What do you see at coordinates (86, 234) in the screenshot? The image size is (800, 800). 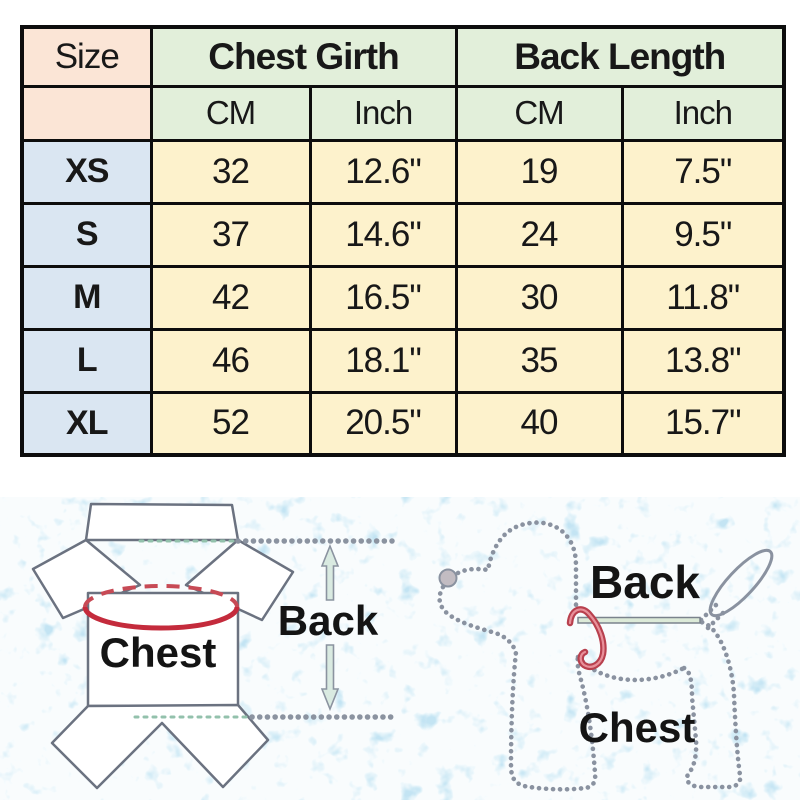 I see `size-cell: S` at bounding box center [86, 234].